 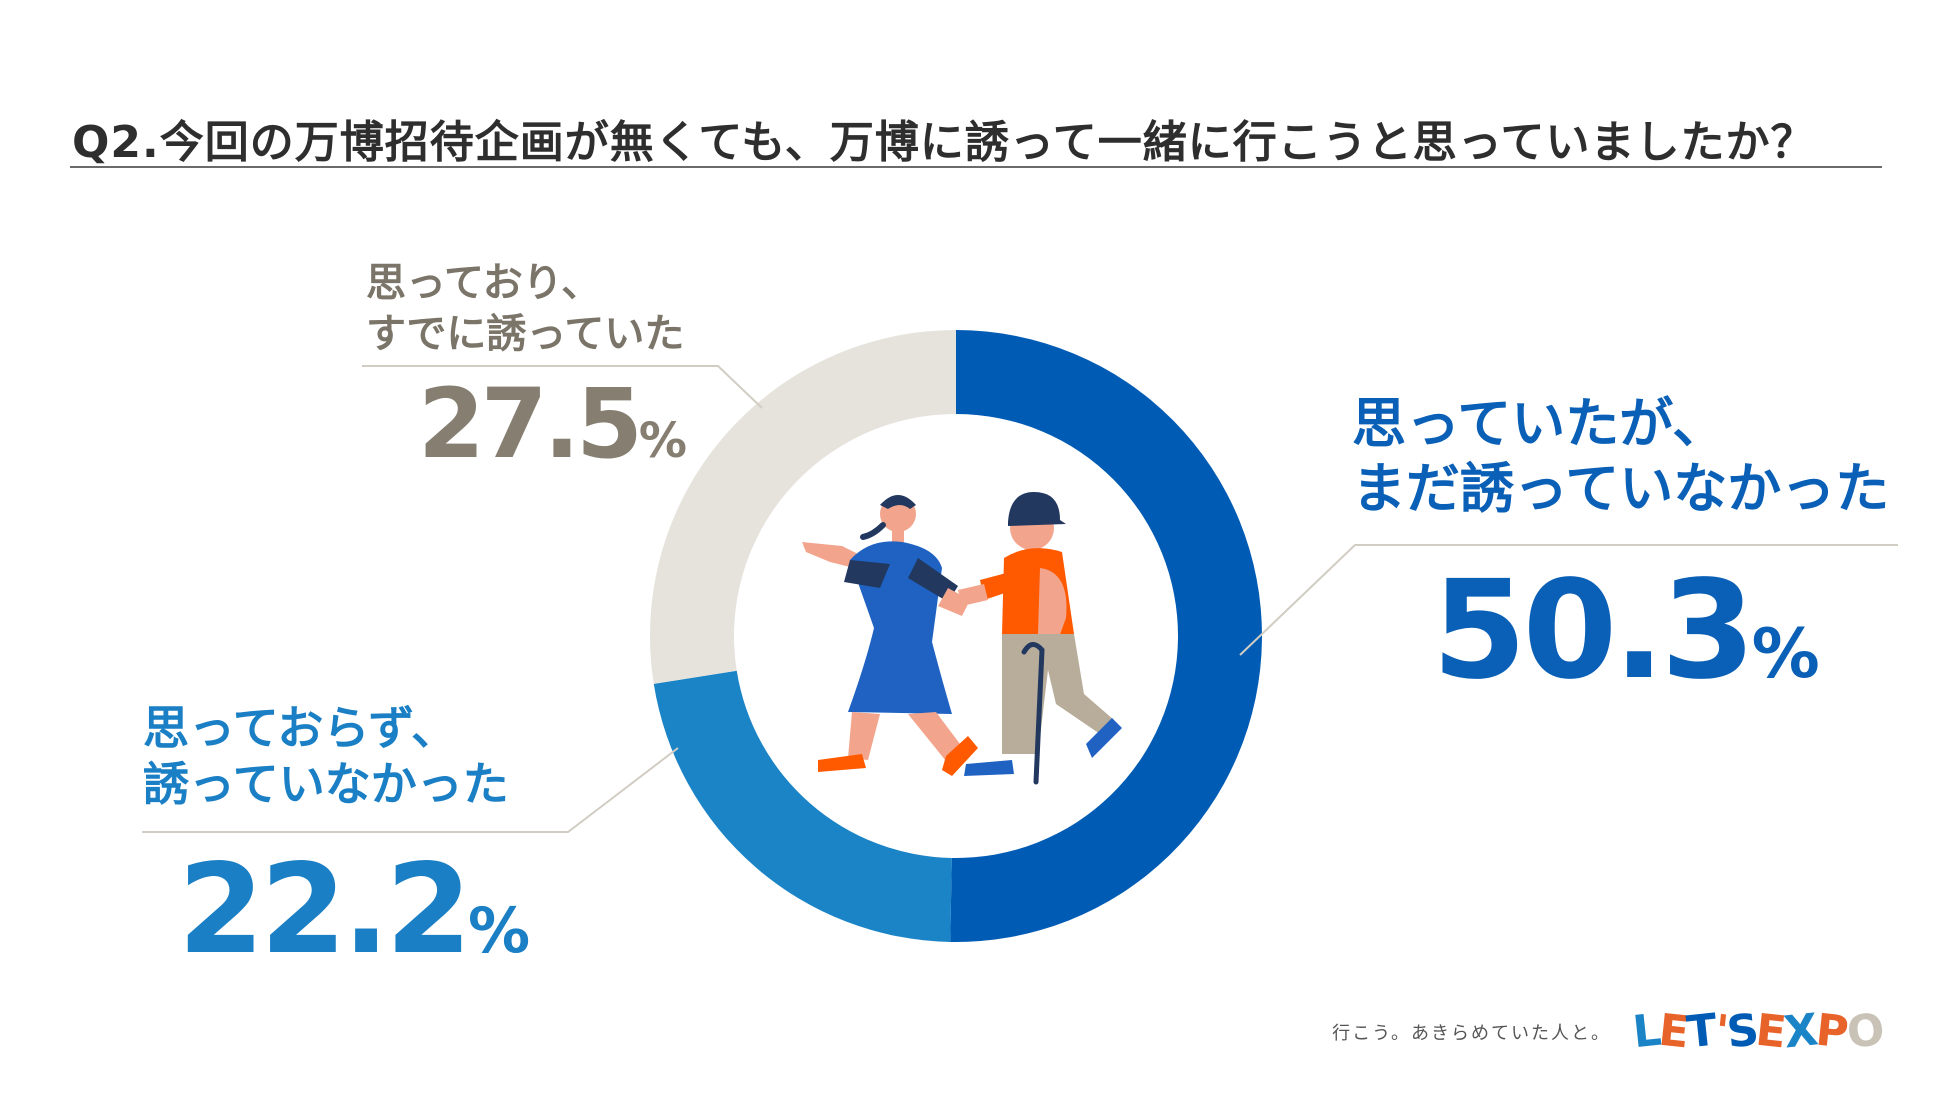 What do you see at coordinates (326, 784) in the screenshot?
I see `slice-label-line: 誘っていなかった` at bounding box center [326, 784].